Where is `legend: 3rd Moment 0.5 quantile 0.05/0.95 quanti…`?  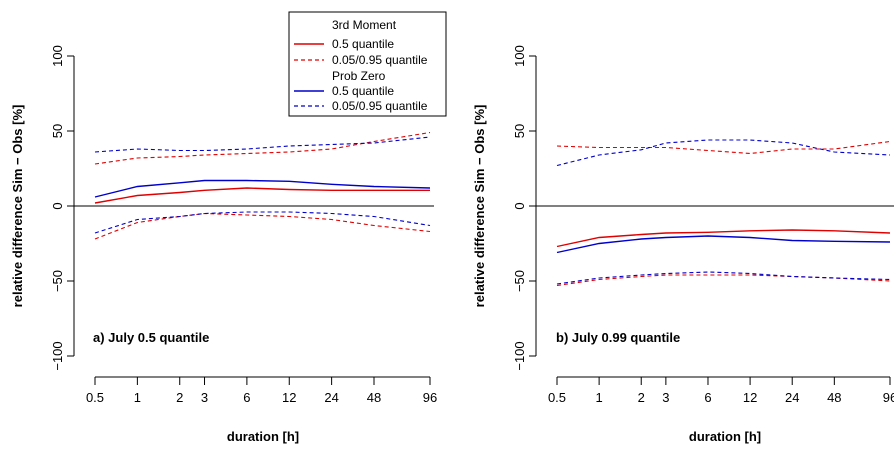
legend: 3rd Moment 0.5 quantile 0.05/0.95 quanti… is located at coordinates (367, 64).